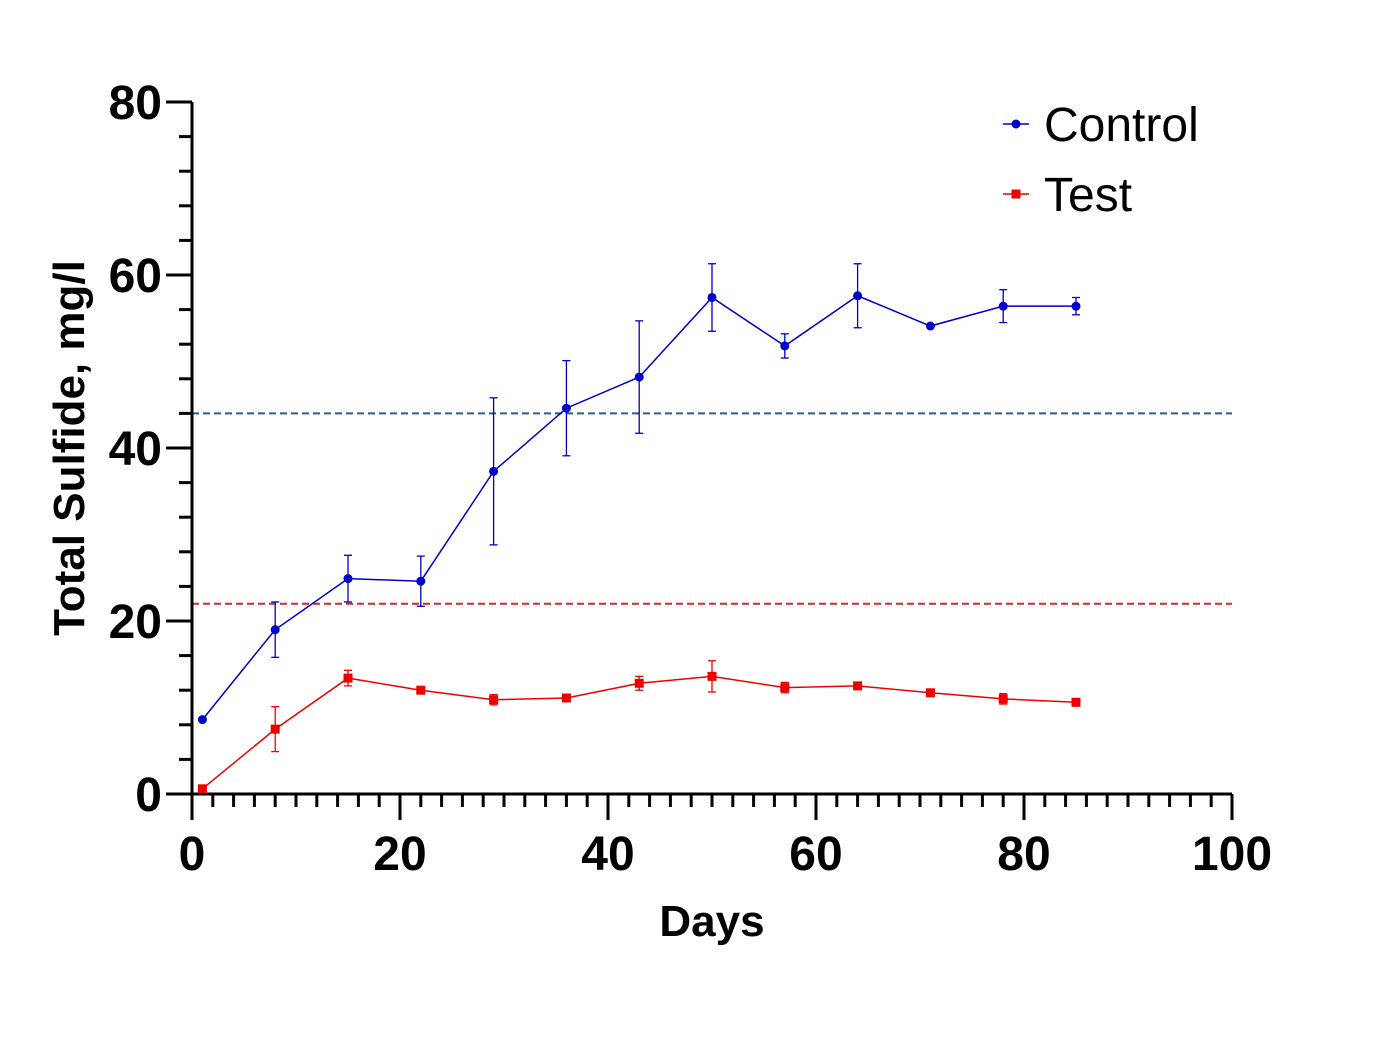 The image size is (1387, 1040). I want to click on y-tick-label: 80, so click(135, 103).